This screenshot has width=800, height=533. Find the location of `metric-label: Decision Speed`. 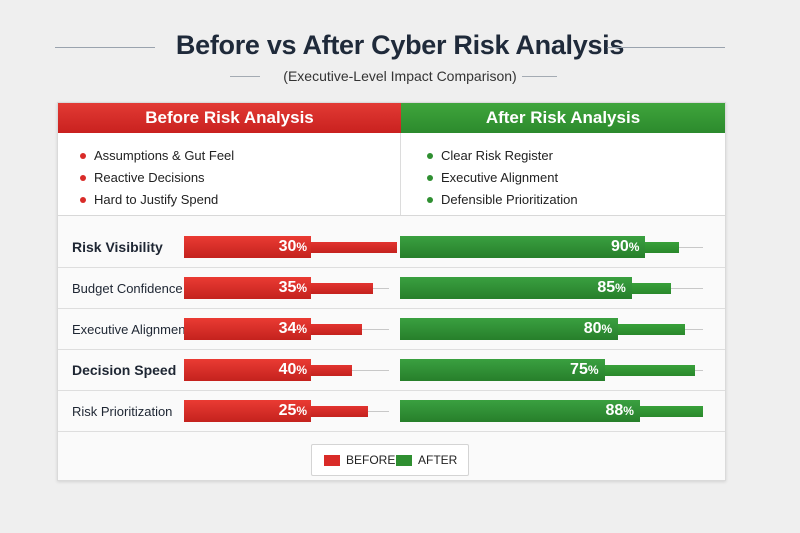

metric-label: Decision Speed is located at coordinates (124, 370).